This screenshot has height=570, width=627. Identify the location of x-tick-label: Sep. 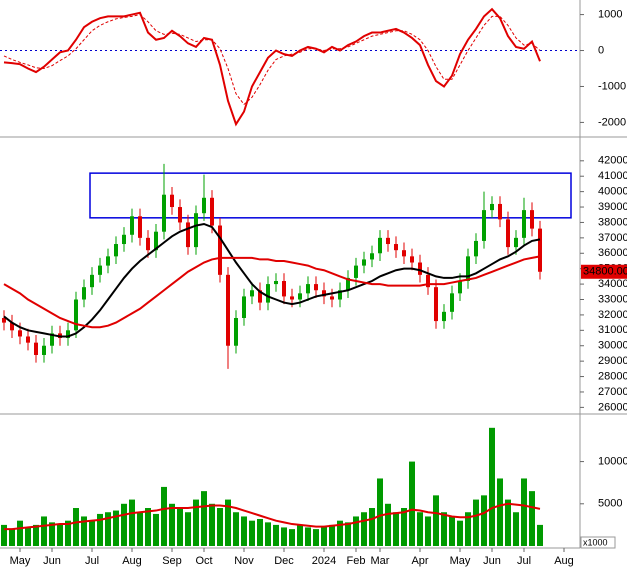
(172, 561).